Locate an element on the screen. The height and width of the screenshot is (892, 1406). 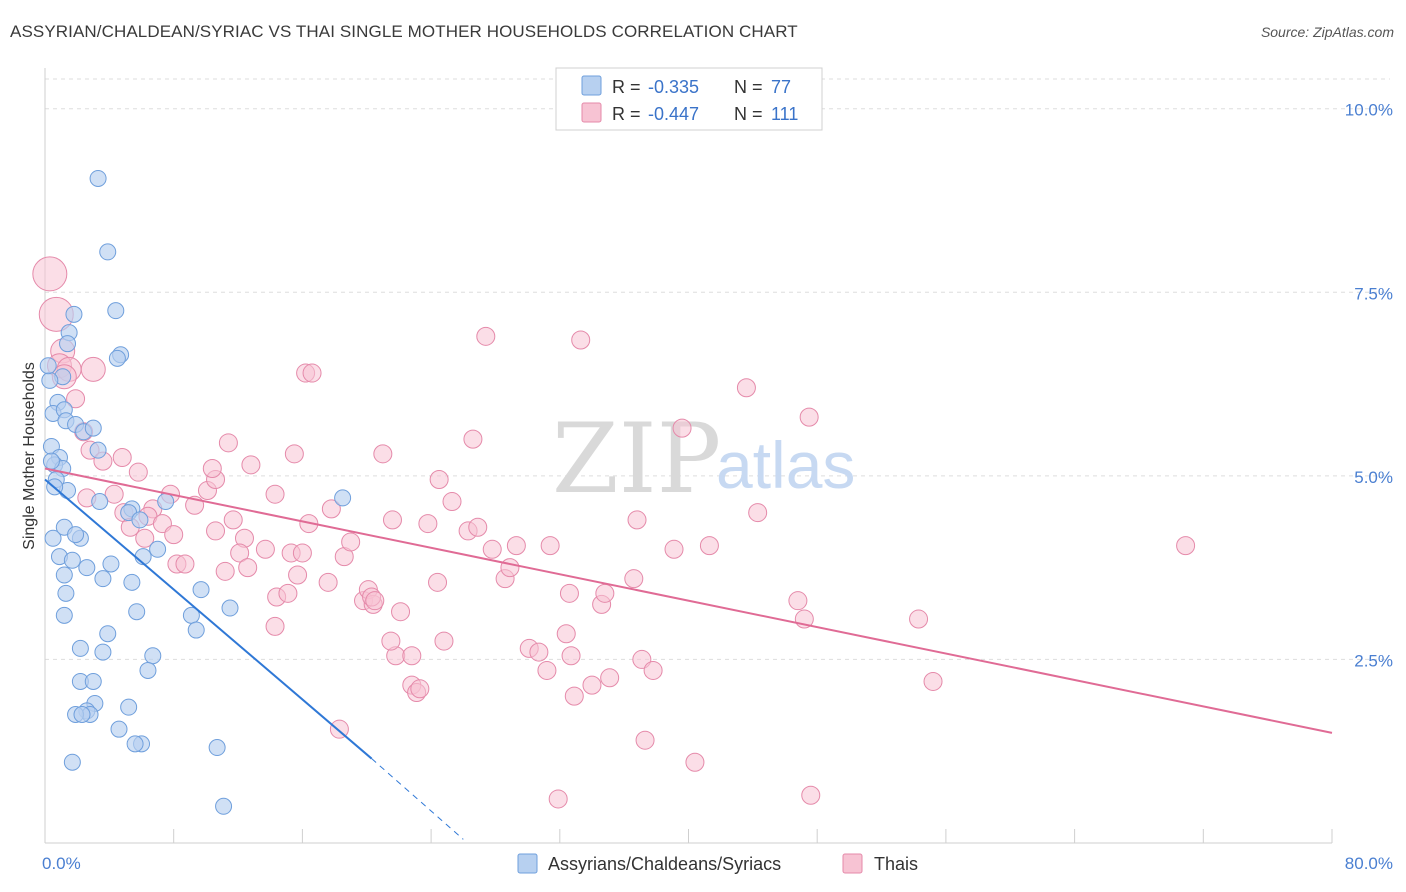
y-tick-label: 10.0% is located at coordinates (1369, 110).